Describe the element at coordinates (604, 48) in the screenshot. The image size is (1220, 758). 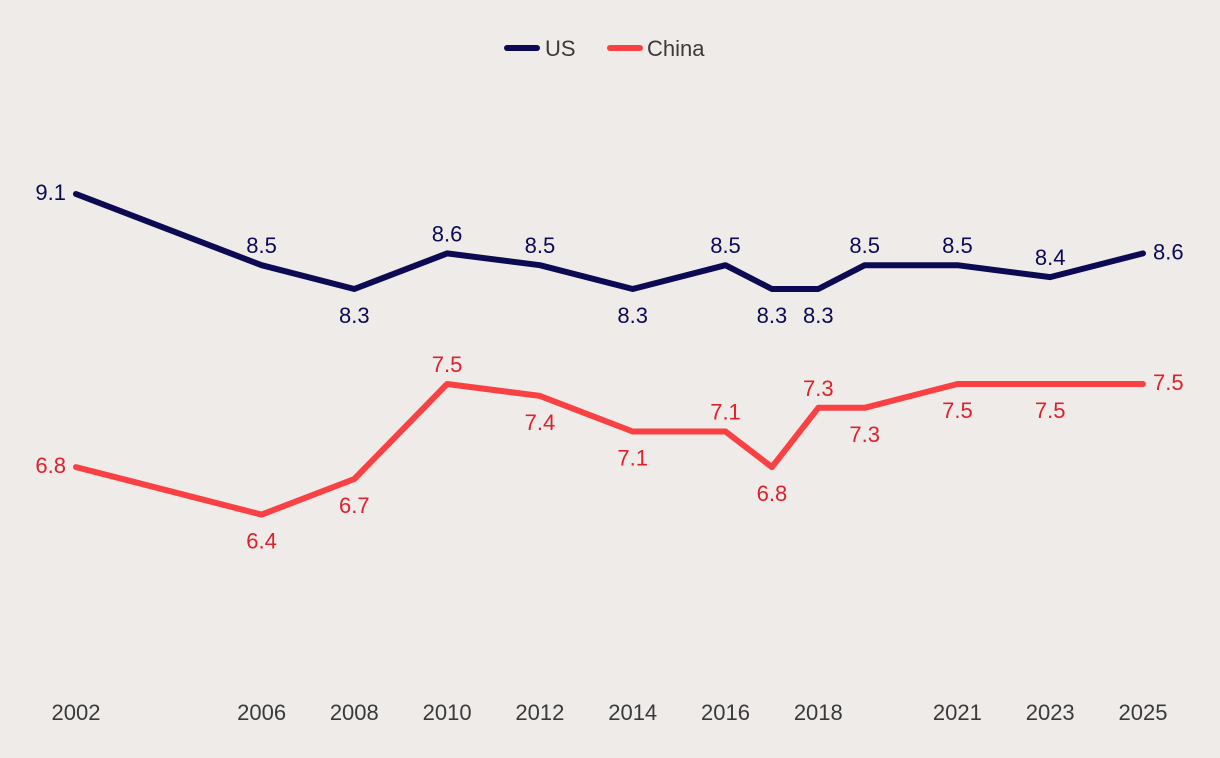
I see `legend: US China` at that location.